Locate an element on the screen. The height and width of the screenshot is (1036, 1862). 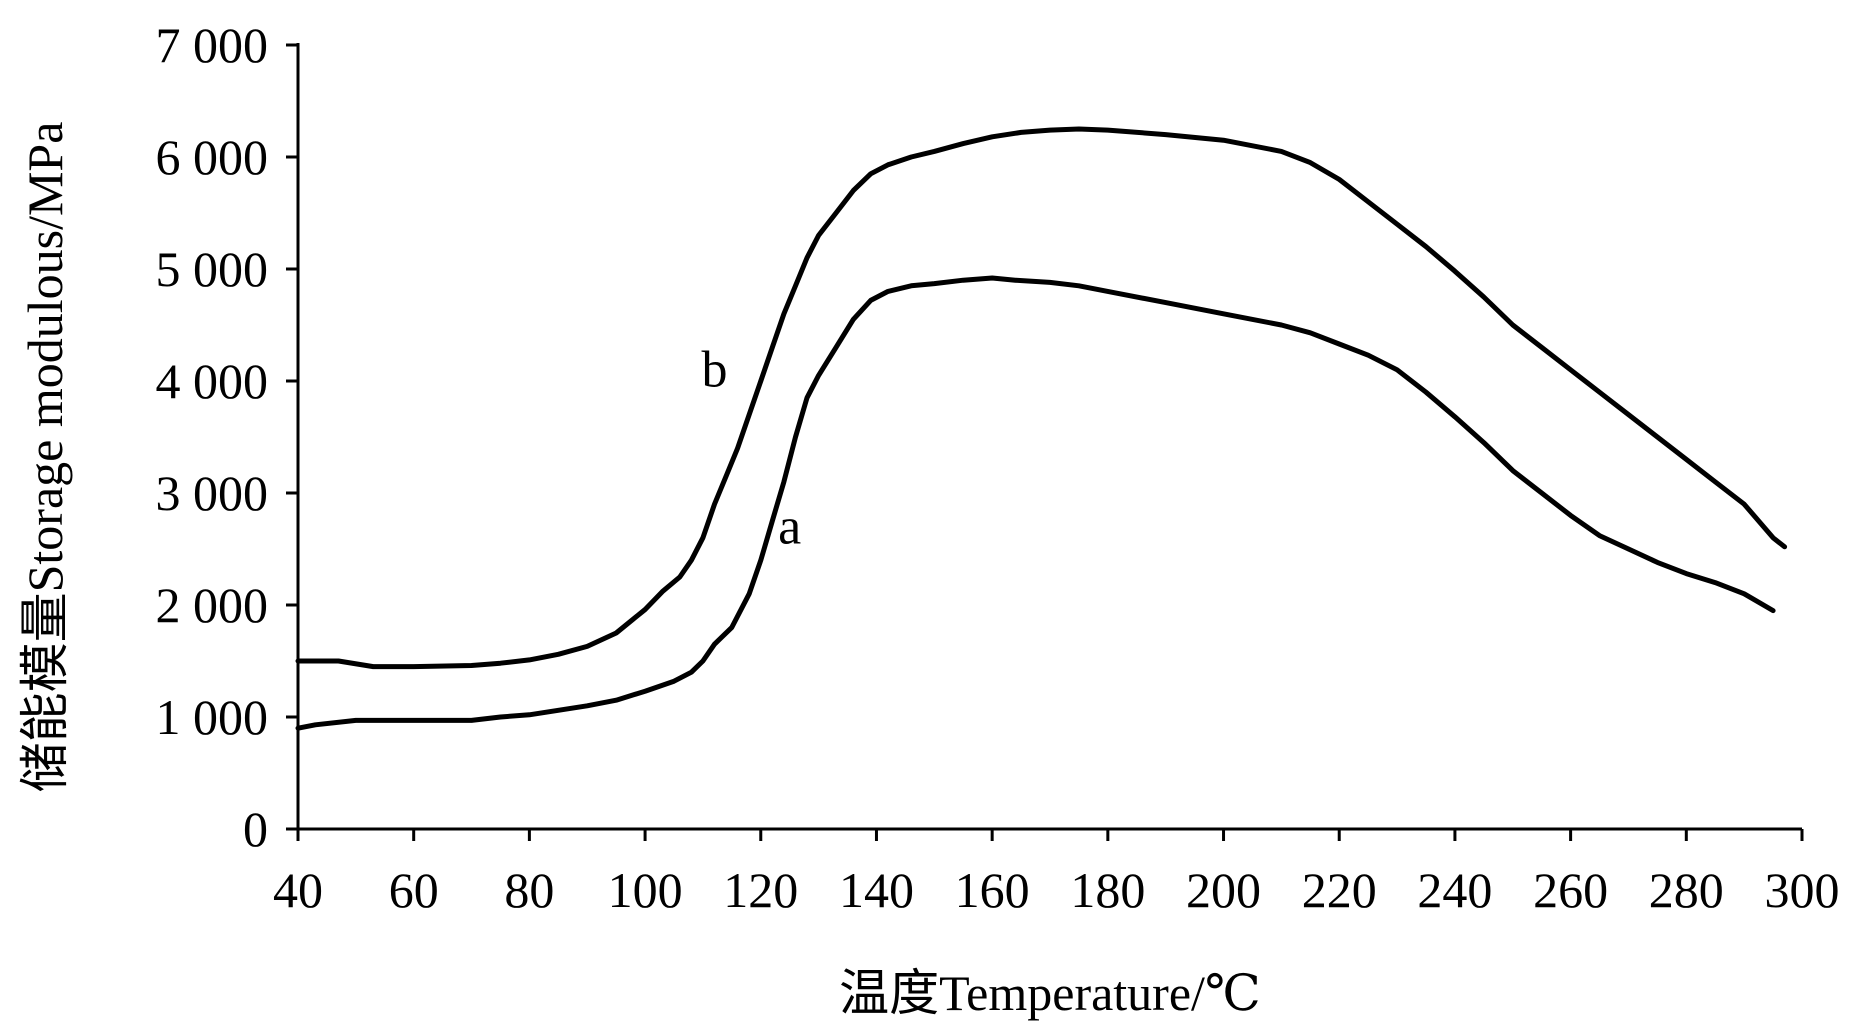
x-tick-label: 120 is located at coordinates (760, 890).